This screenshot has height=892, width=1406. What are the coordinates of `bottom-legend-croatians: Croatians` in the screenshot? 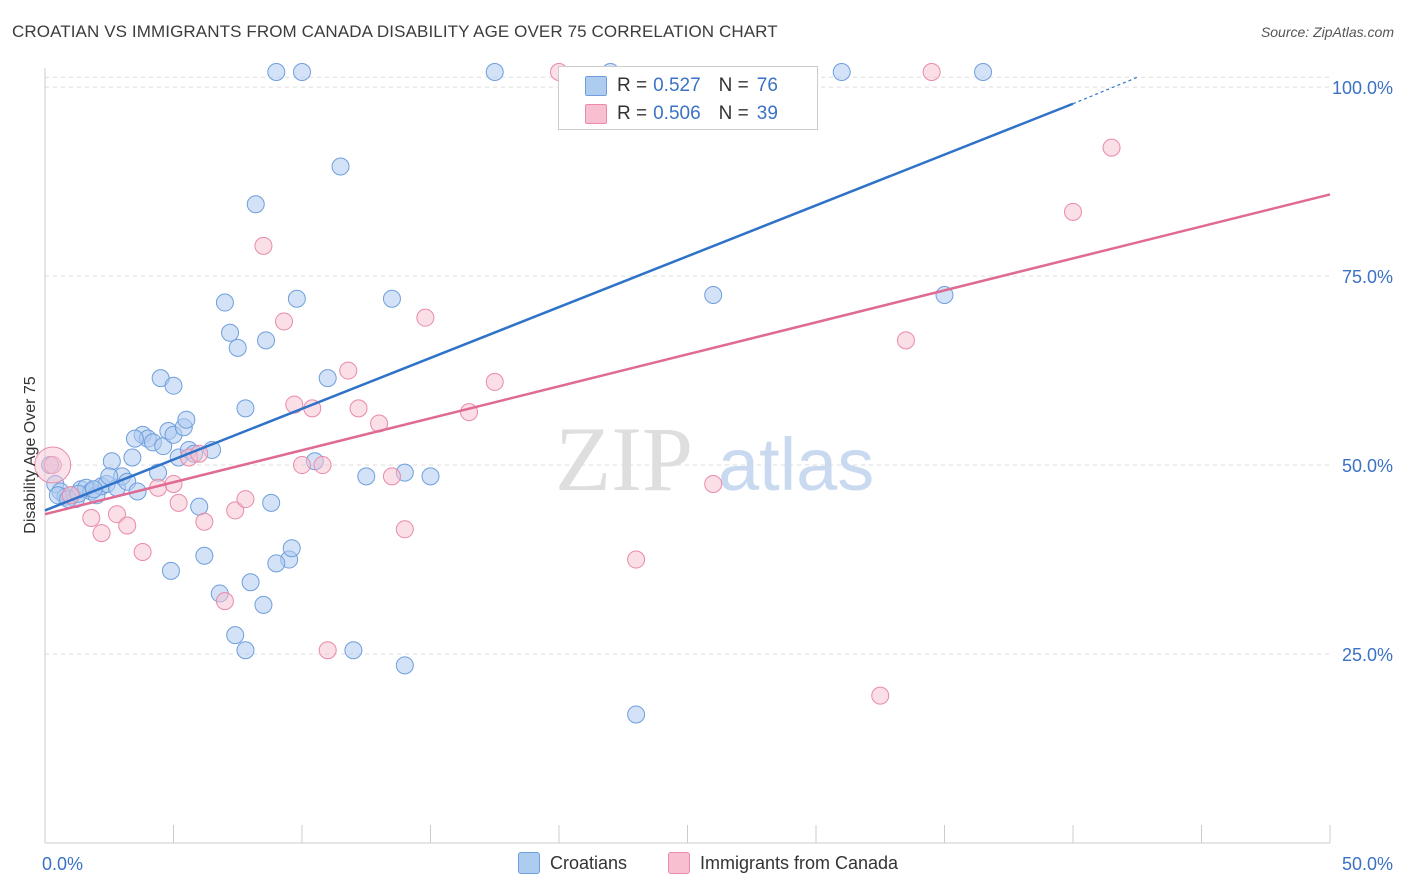 It's located at (572, 863).